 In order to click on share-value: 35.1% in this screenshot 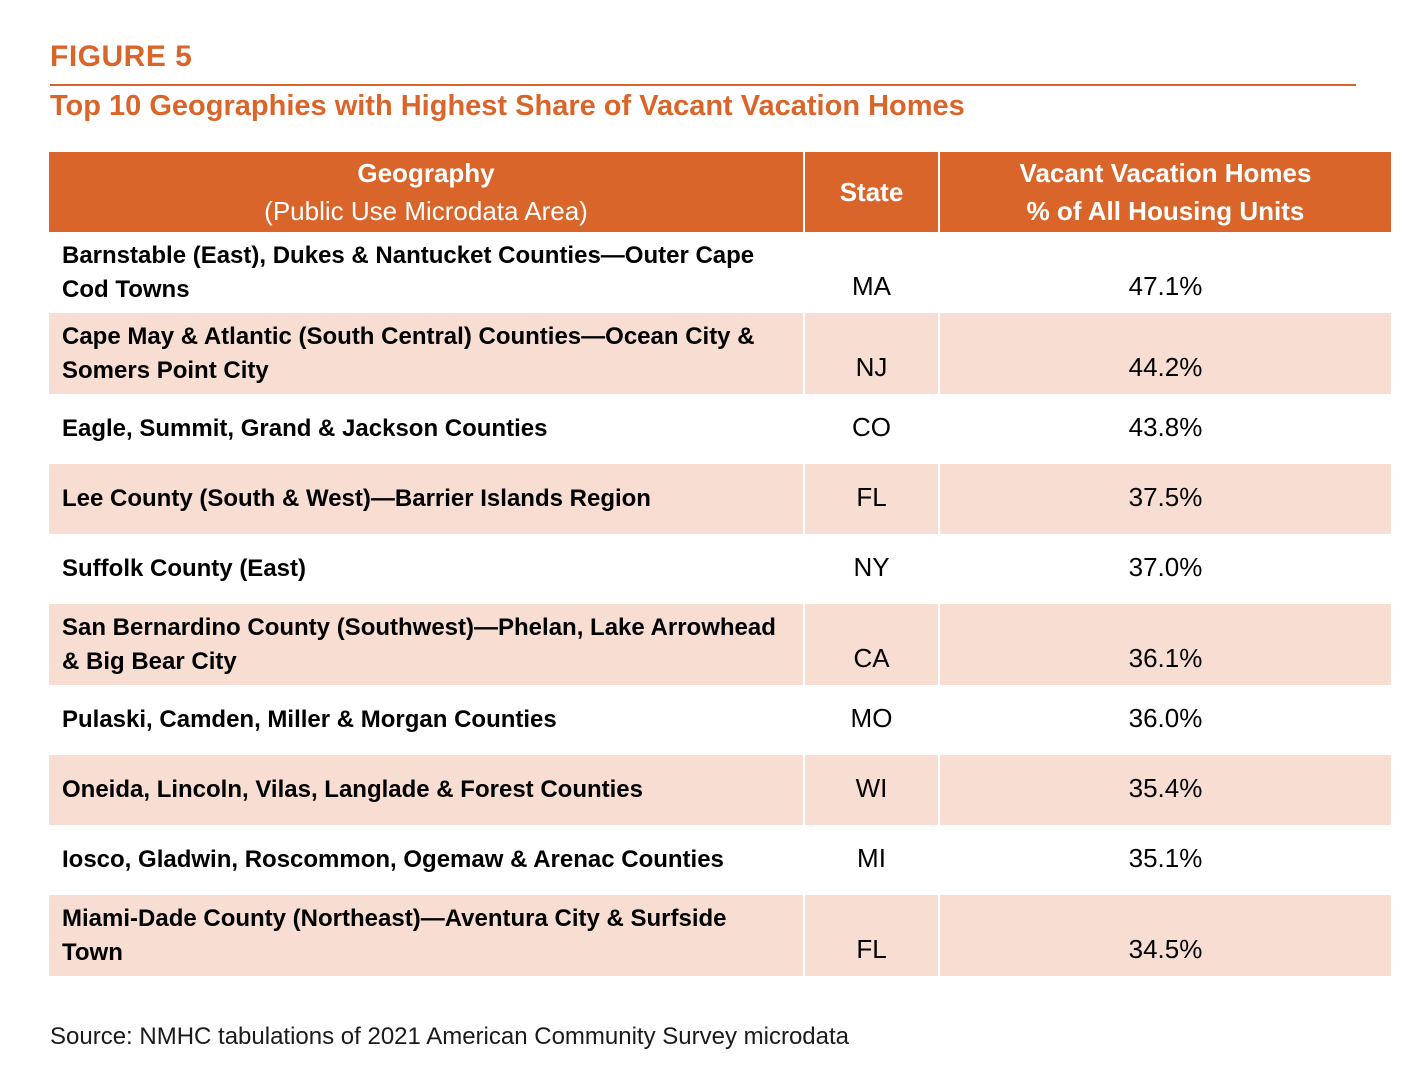, I will do `click(1165, 857)`.